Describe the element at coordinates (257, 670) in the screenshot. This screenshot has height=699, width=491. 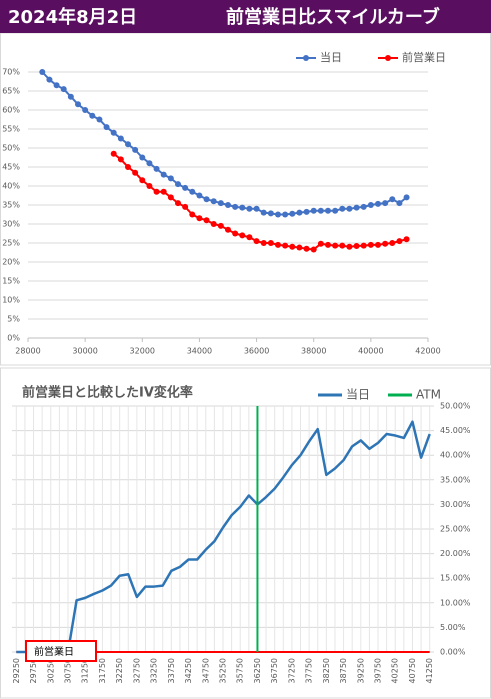
I see `x-tick-label: 36250` at that location.